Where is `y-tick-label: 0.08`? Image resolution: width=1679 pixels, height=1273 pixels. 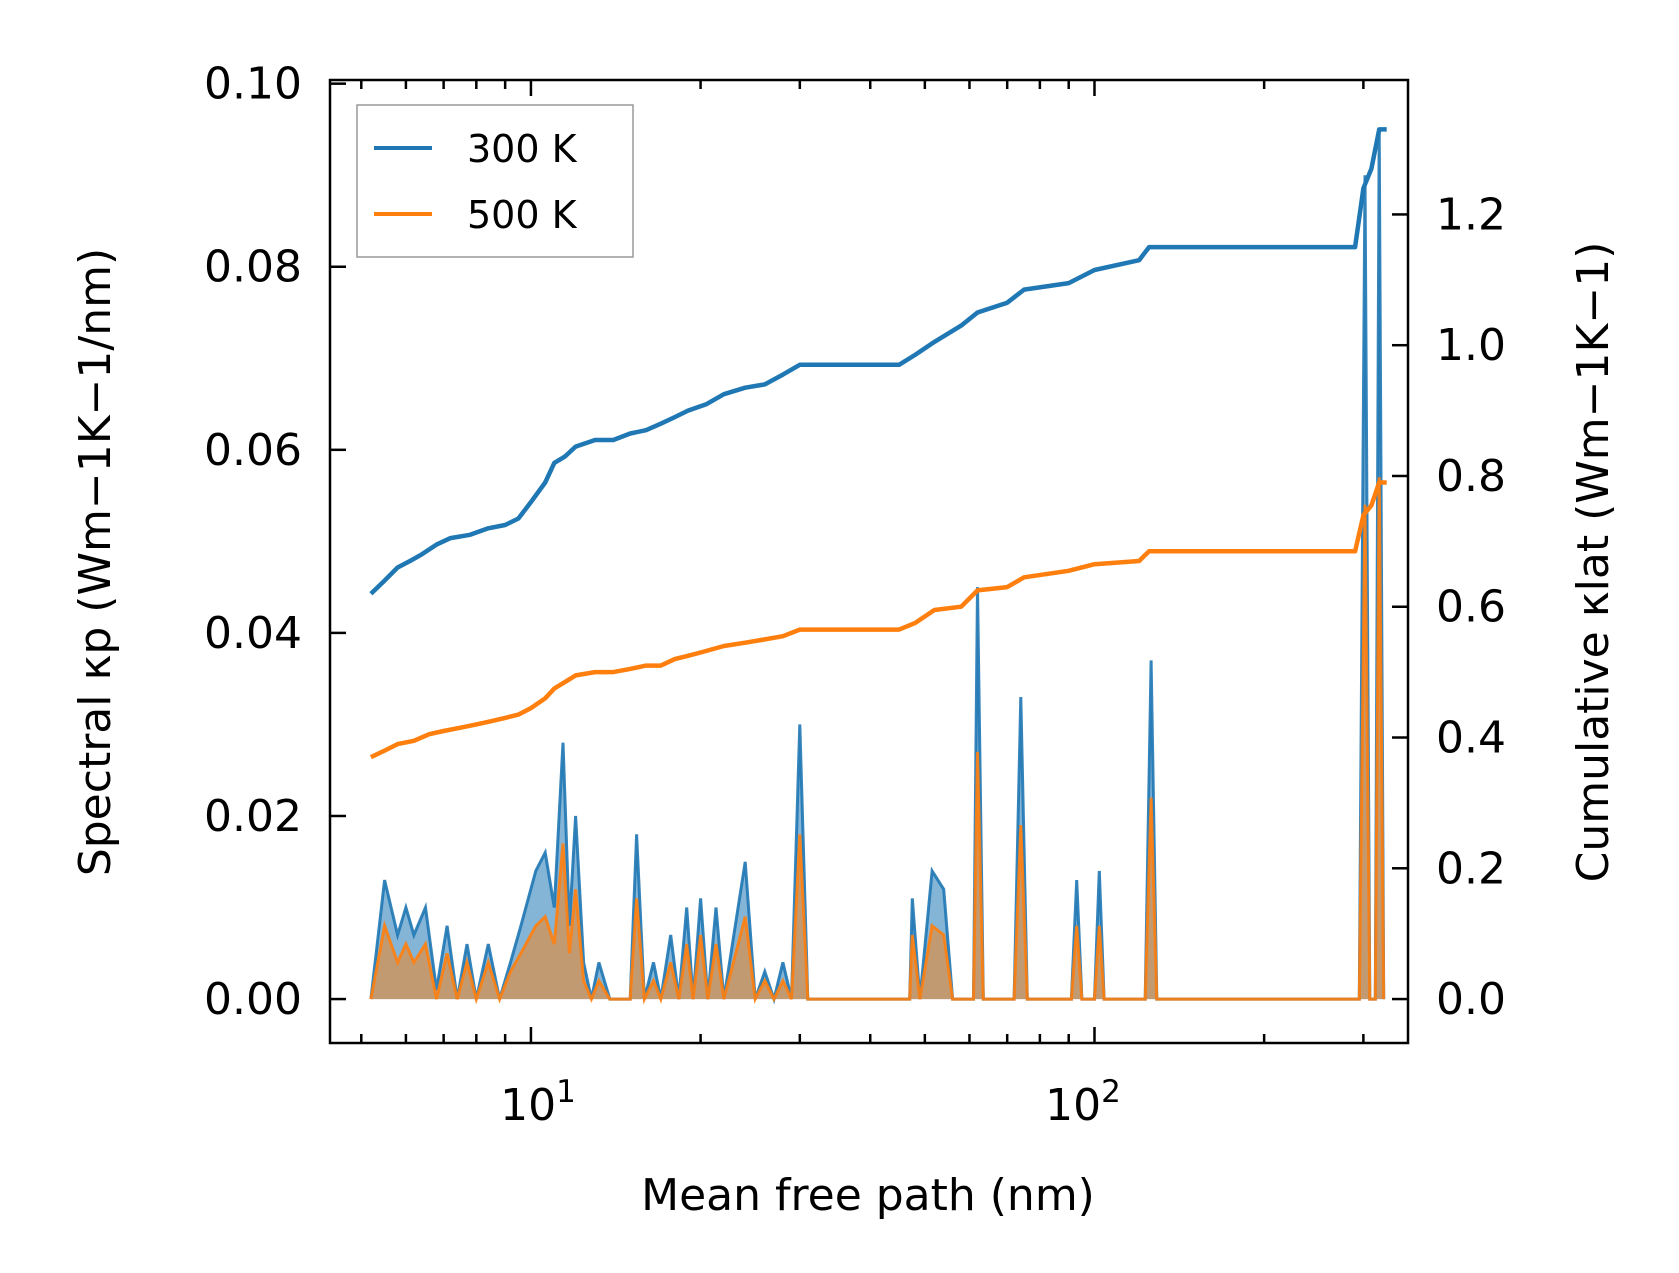
y-tick-label: 0.08 is located at coordinates (253, 267).